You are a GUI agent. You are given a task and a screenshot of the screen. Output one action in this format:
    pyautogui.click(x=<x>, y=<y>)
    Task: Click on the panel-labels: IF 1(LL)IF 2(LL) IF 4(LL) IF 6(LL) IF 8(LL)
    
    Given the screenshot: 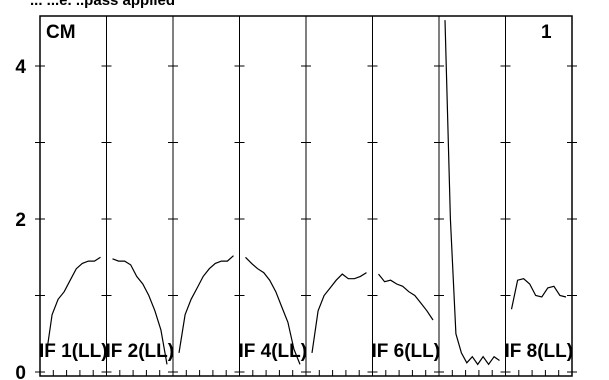 What is the action you would take?
    pyautogui.click(x=306, y=351)
    